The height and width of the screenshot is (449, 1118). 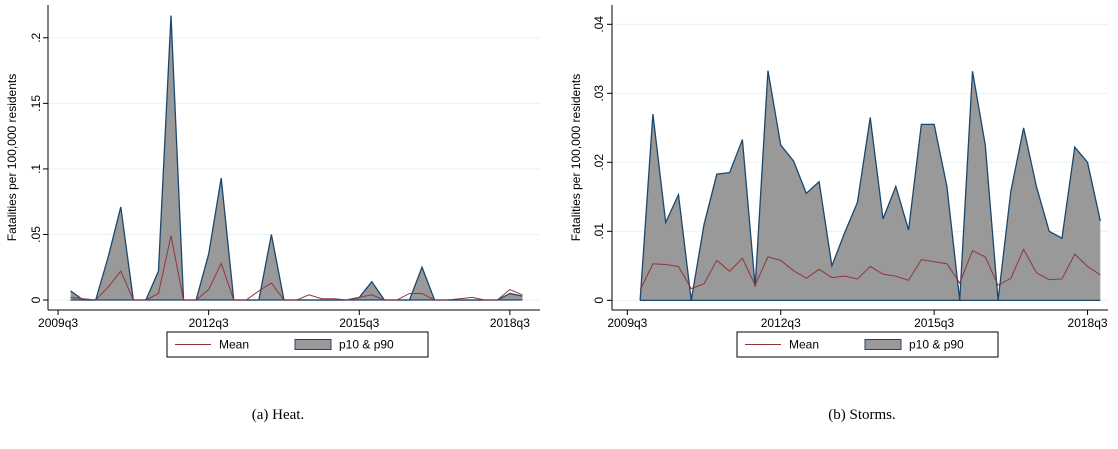 What do you see at coordinates (36, 234) in the screenshot?
I see `y-tick-label: .05` at bounding box center [36, 234].